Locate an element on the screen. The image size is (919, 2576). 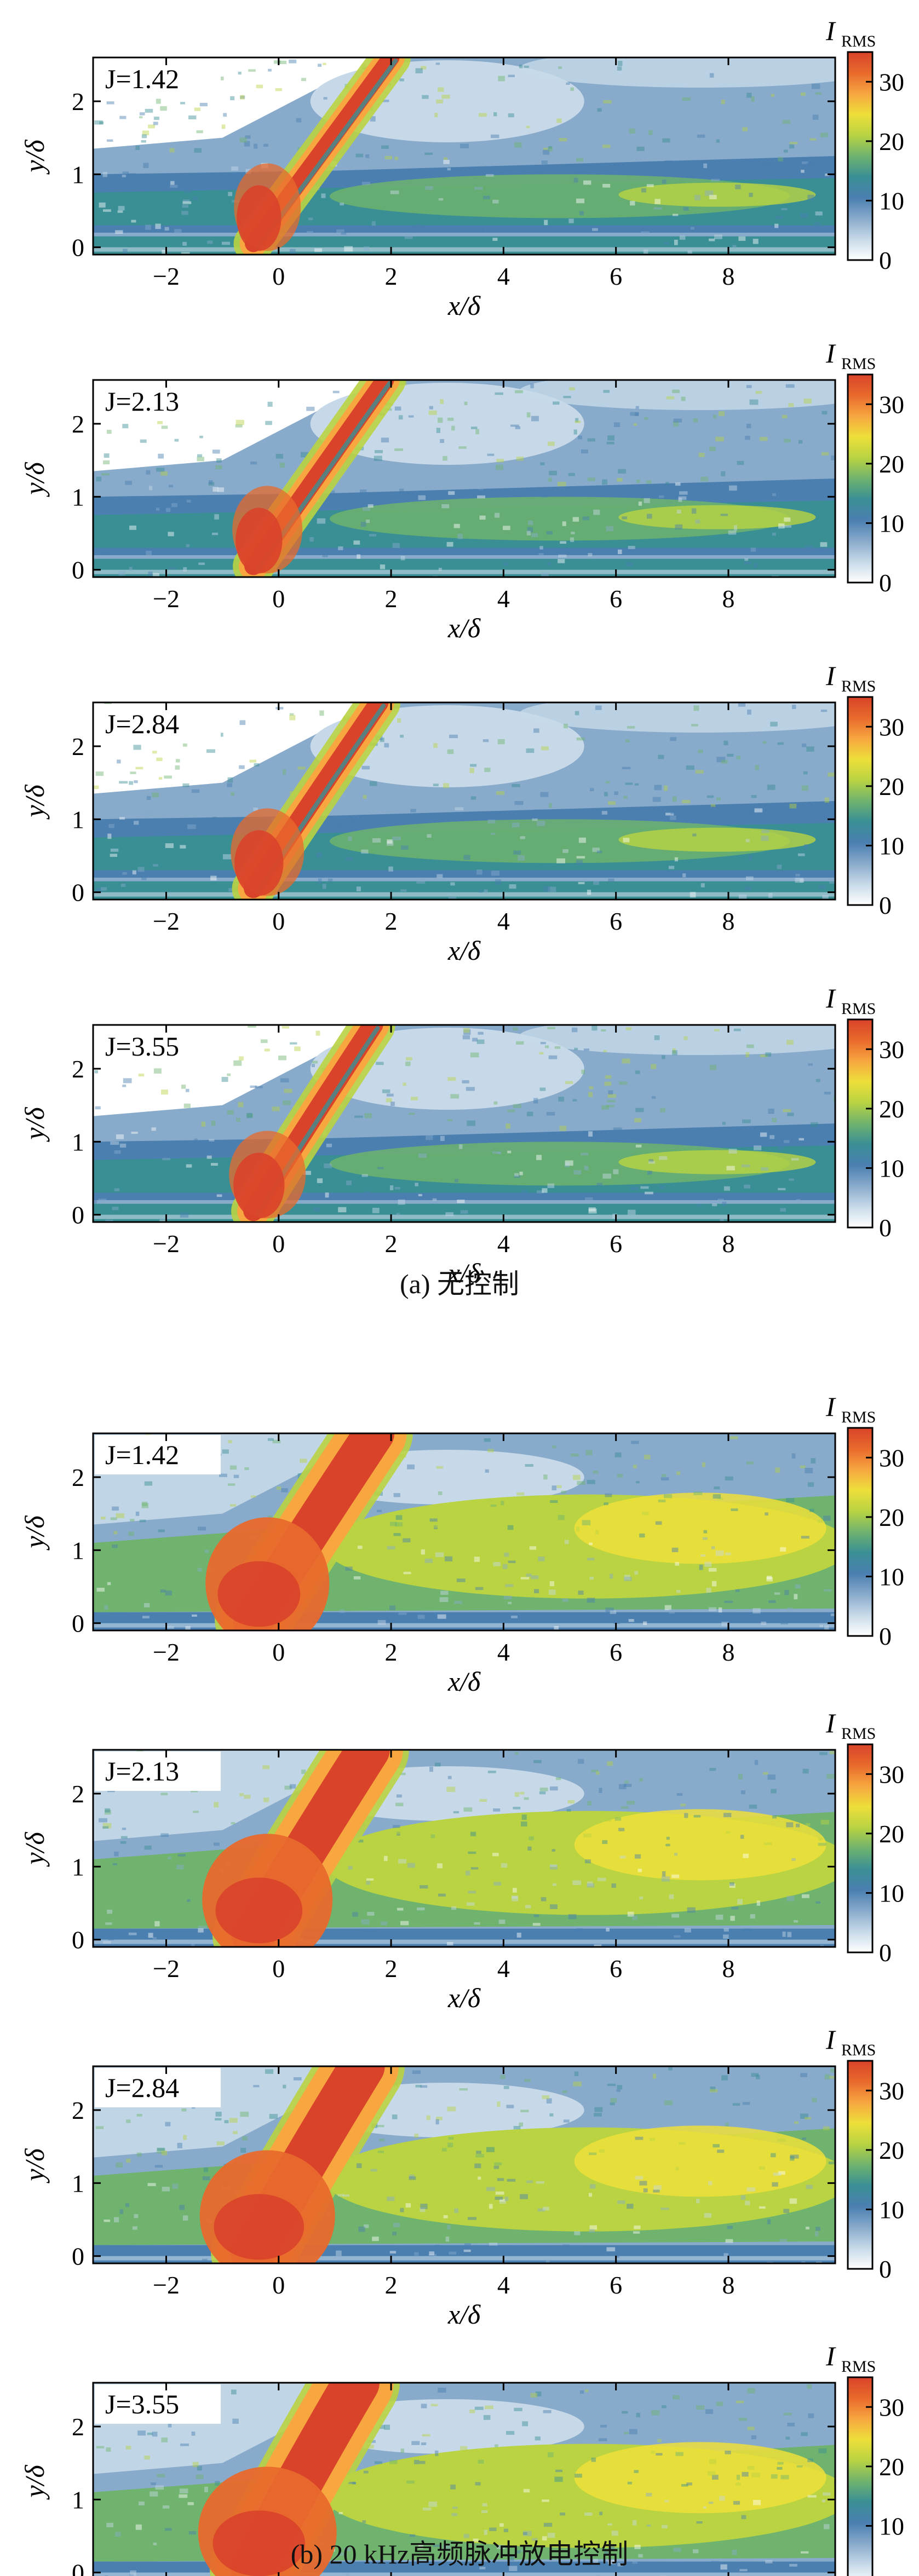
heatmap-panel: J=2.84 −2 0 2 4 6 8 0 1 2 x/δ y/δ 0 10 20 30 I RMS is located at coordinates (461, 2177).